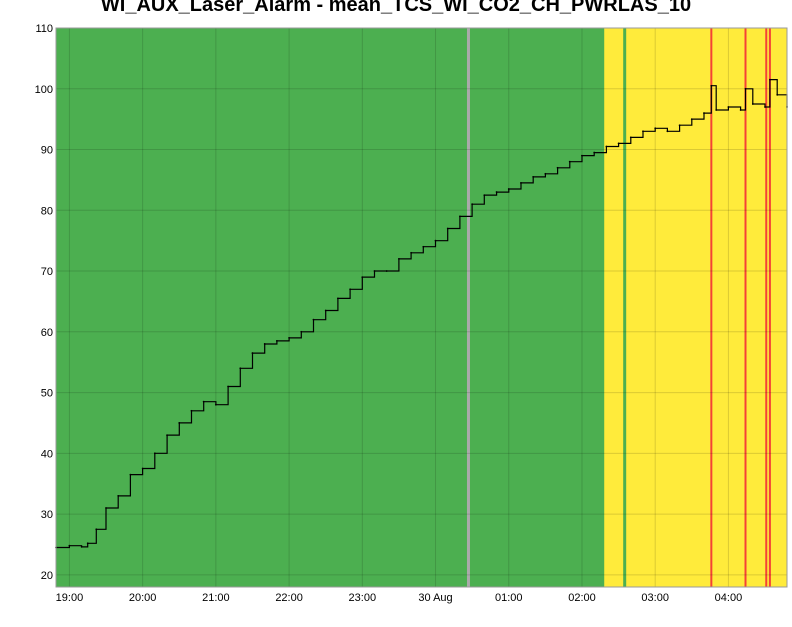 The height and width of the screenshot is (627, 792). What do you see at coordinates (435, 598) in the screenshot?
I see `x-tick-label: 30 Aug` at bounding box center [435, 598].